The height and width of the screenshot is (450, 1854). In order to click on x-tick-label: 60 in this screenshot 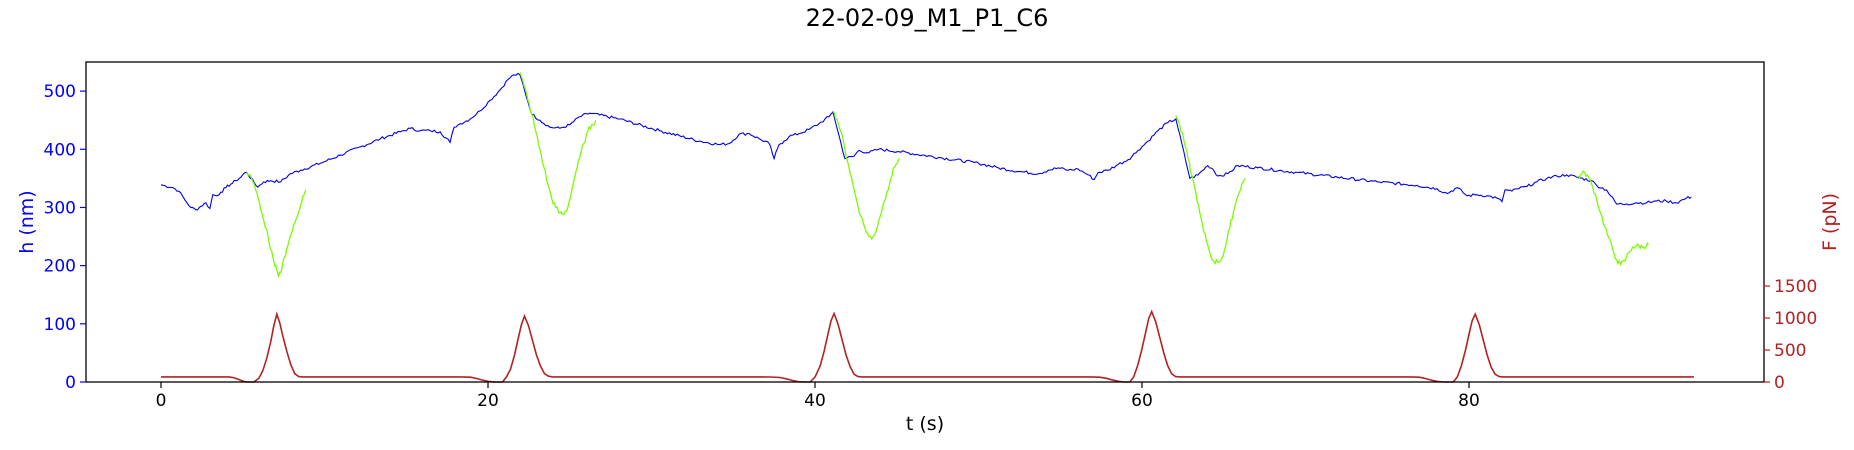, I will do `click(1142, 401)`.